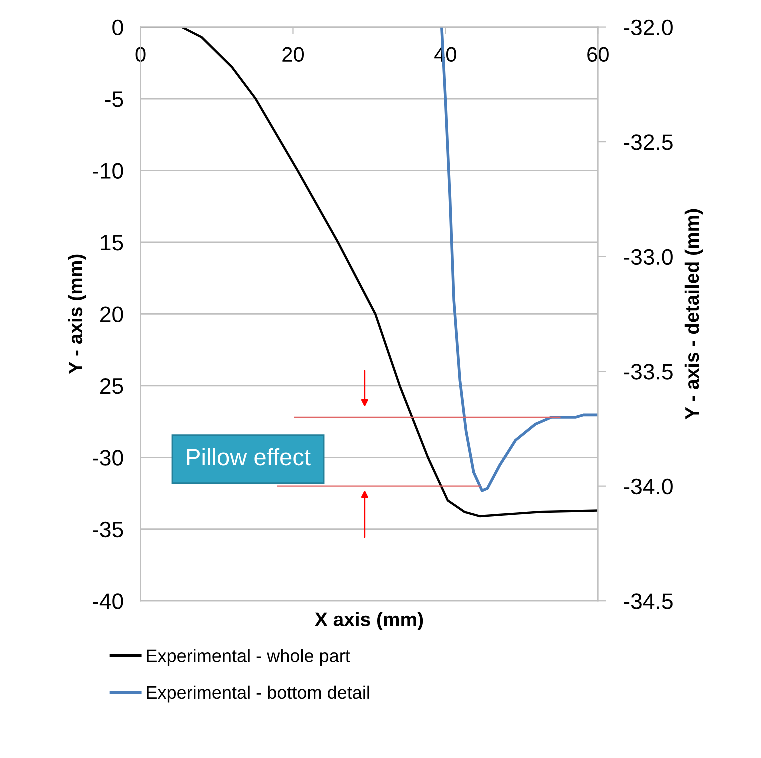  I want to click on x-tick-label: 60, so click(598, 54).